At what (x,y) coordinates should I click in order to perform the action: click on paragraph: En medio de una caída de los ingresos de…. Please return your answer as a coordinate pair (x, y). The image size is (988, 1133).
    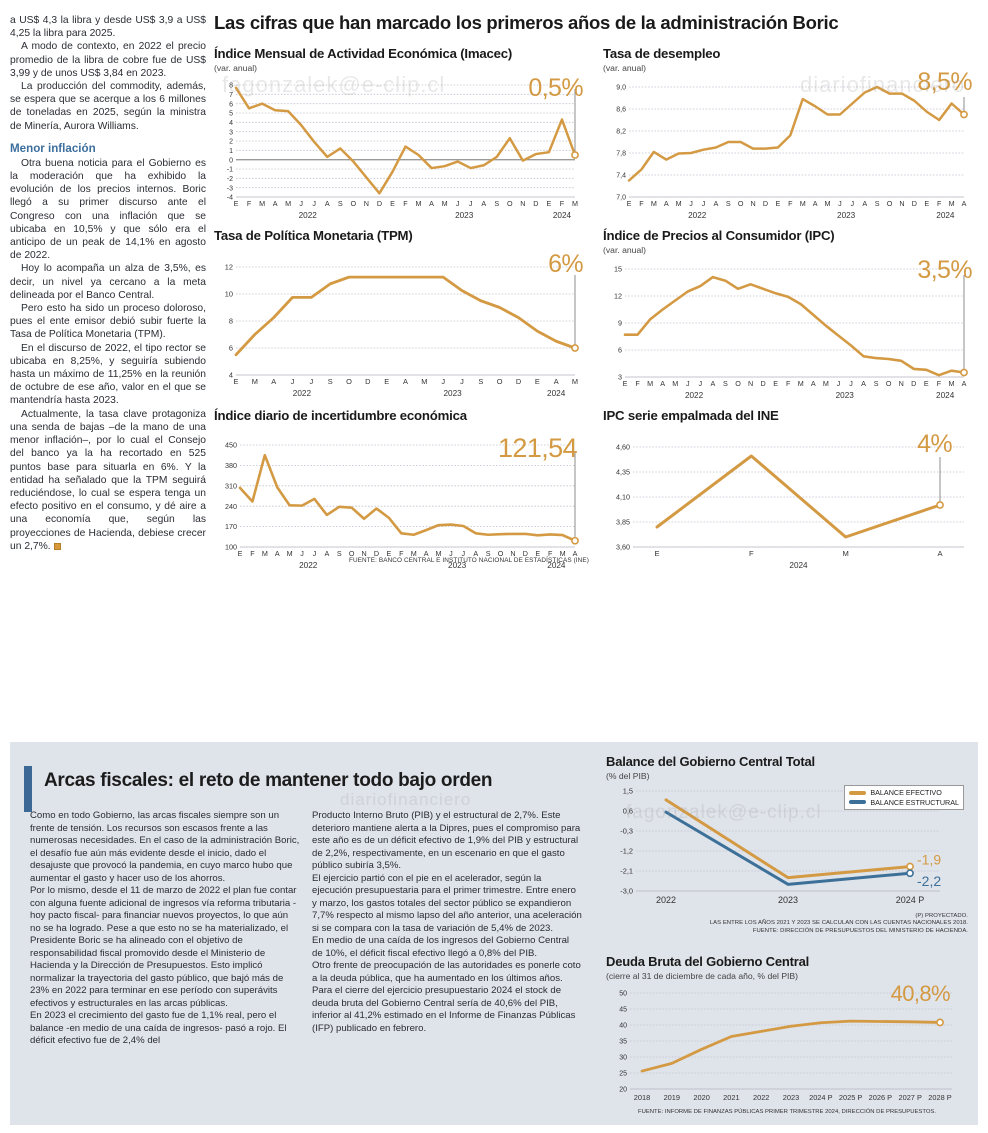
    Looking at the image, I should click on (441, 947).